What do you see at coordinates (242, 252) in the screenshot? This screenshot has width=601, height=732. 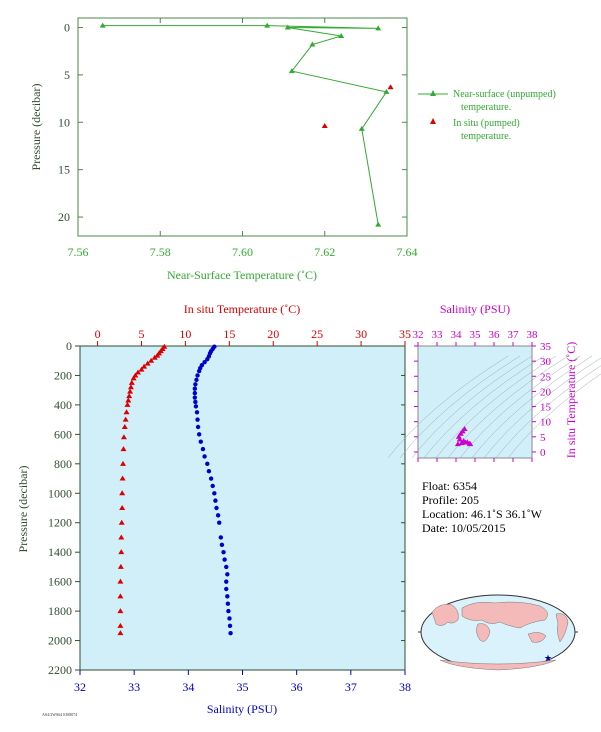 I see `near-surface-x-tick-label: 7.60` at bounding box center [242, 252].